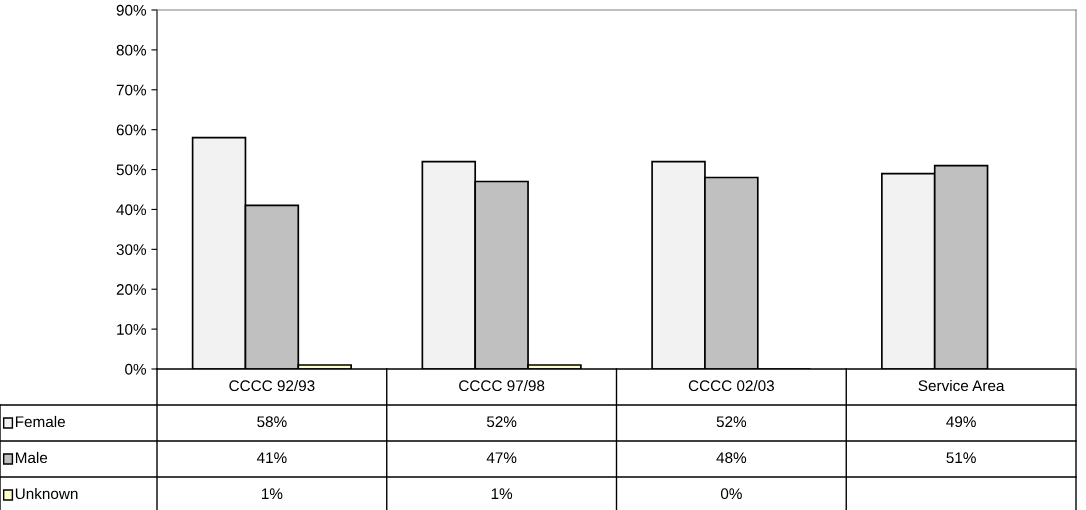 The width and height of the screenshot is (1086, 510). I want to click on x-tick-label: CCCC 92/93, so click(272, 385).